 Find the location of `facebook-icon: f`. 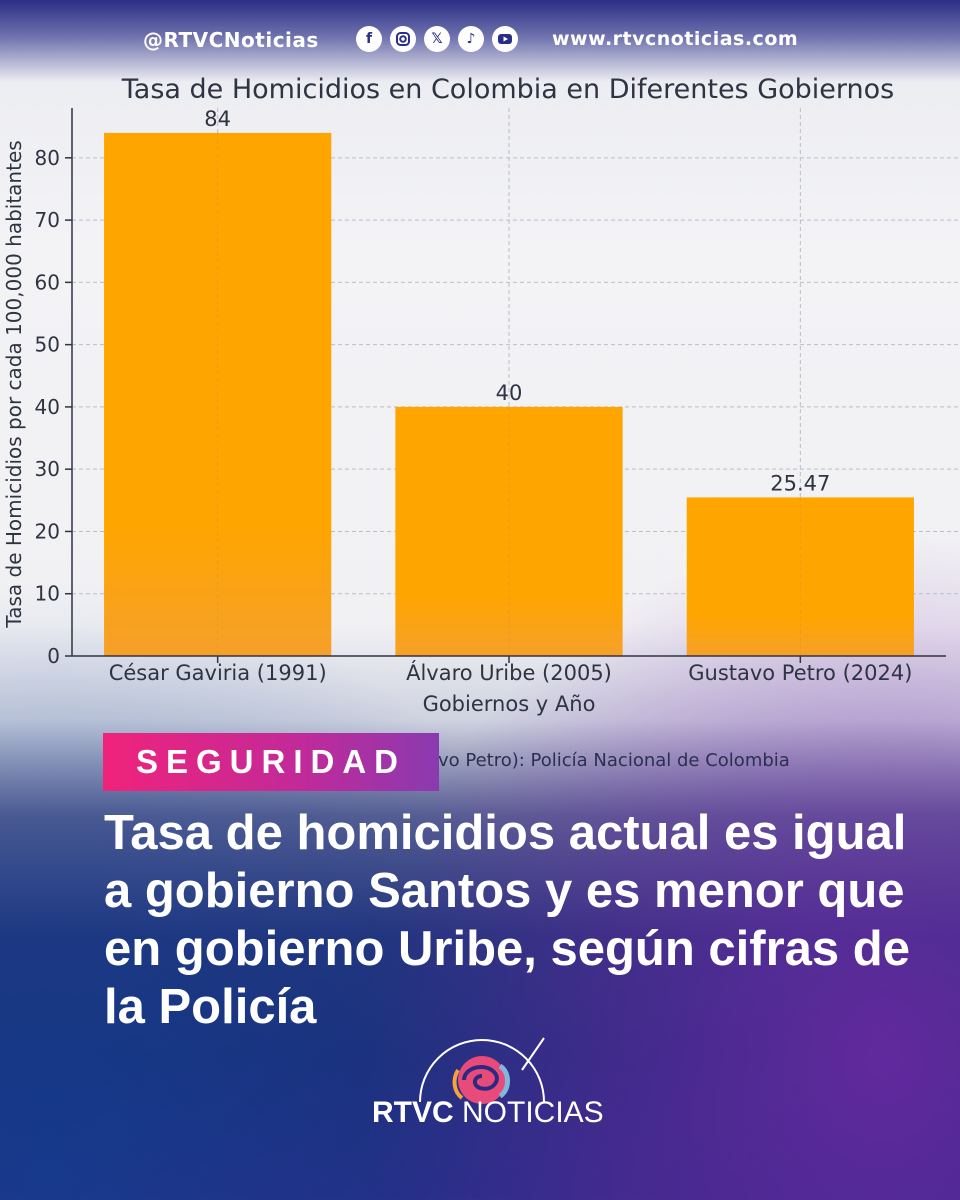

facebook-icon: f is located at coordinates (369, 39).